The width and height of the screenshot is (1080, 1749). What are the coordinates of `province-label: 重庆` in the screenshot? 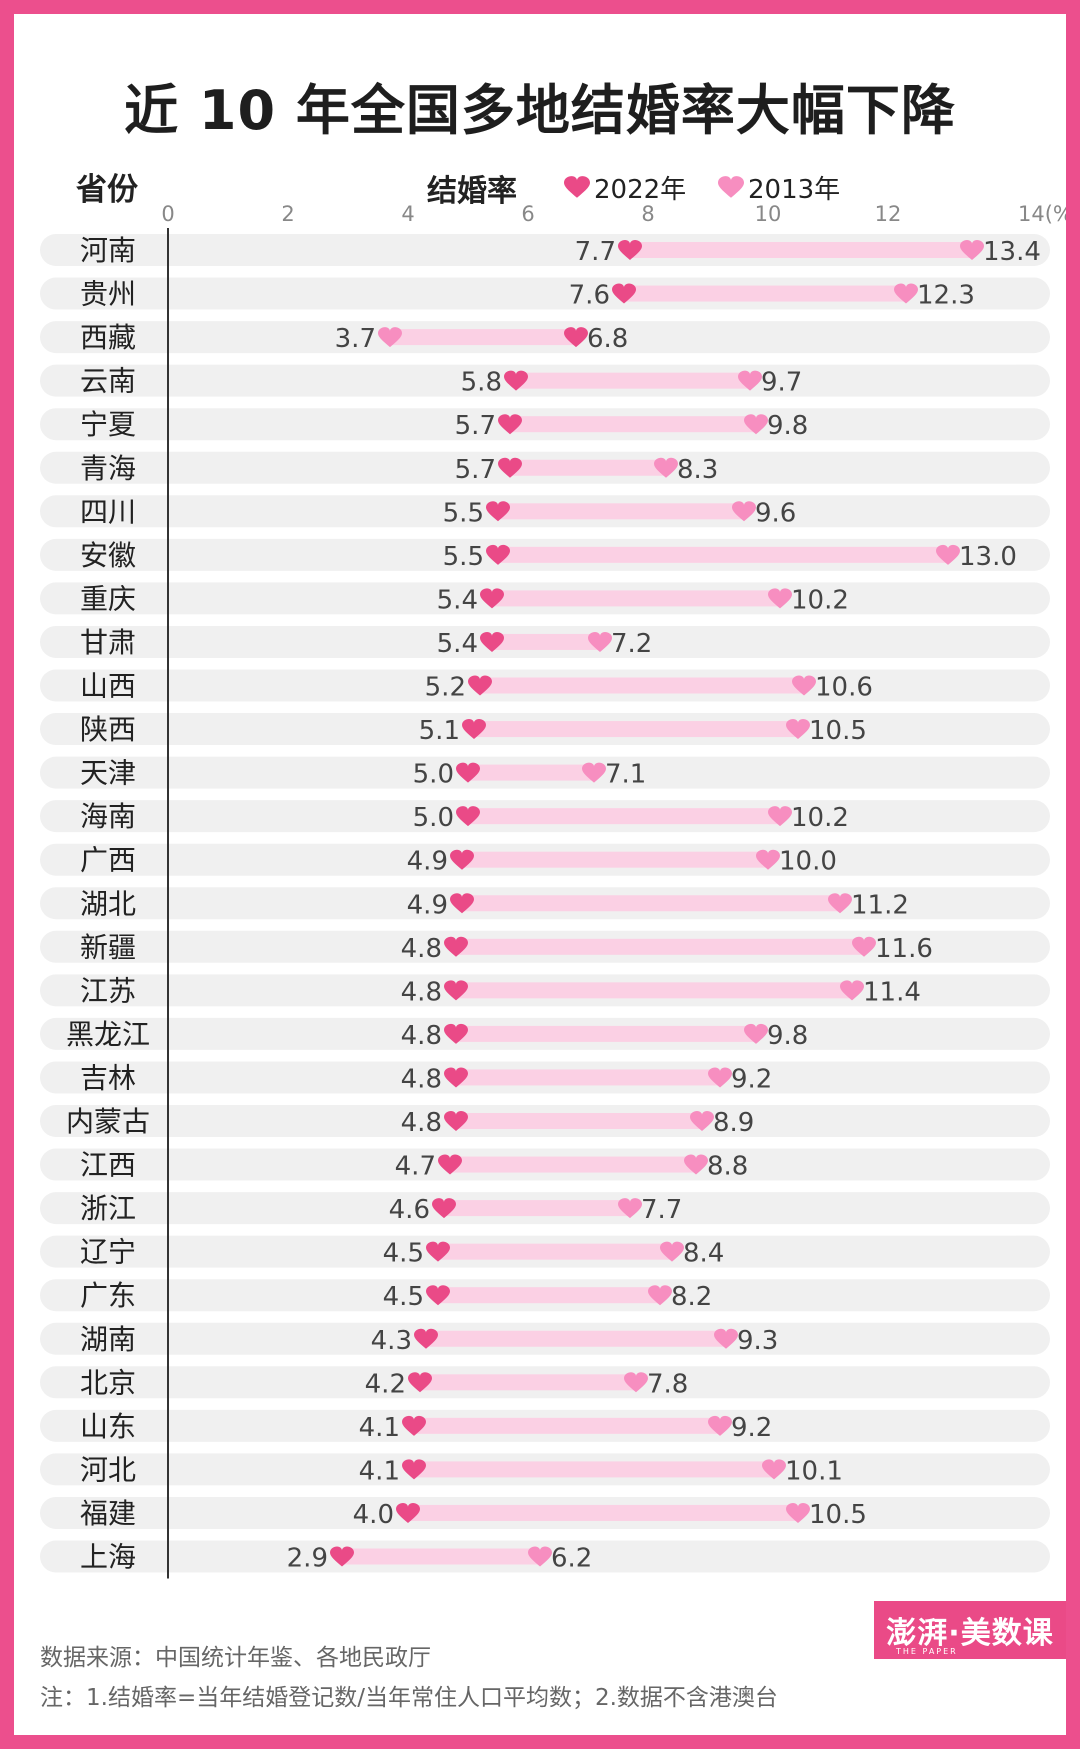 It's located at (108, 598).